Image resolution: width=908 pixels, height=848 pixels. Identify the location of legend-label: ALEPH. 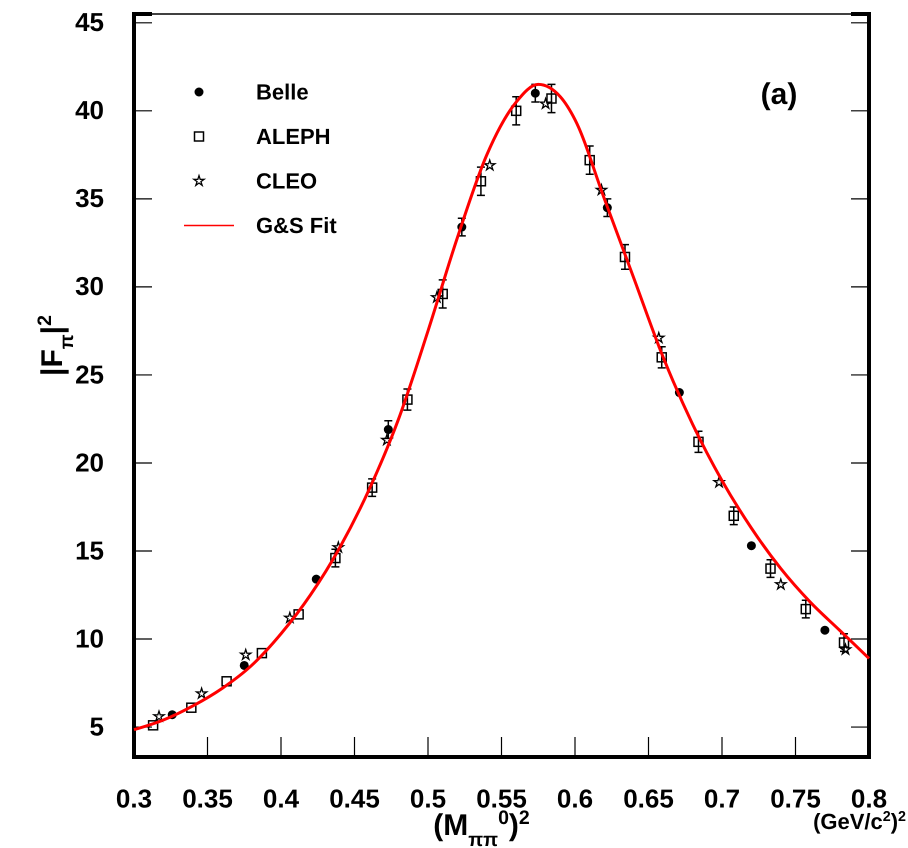
(293, 137).